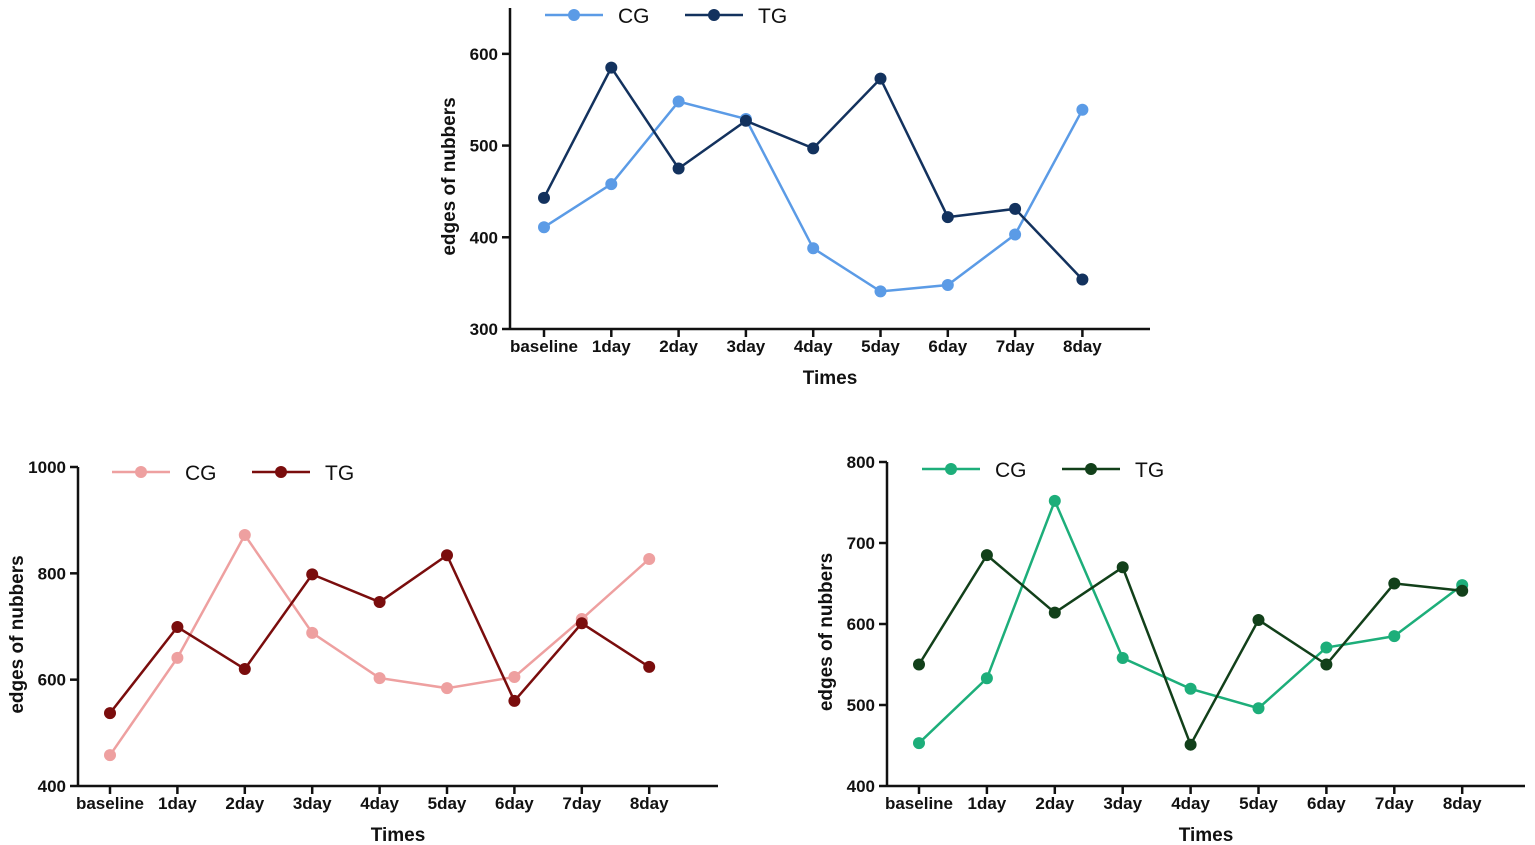 This screenshot has width=1535, height=845. What do you see at coordinates (47, 467) in the screenshot?
I see `y-tick-label: 1000` at bounding box center [47, 467].